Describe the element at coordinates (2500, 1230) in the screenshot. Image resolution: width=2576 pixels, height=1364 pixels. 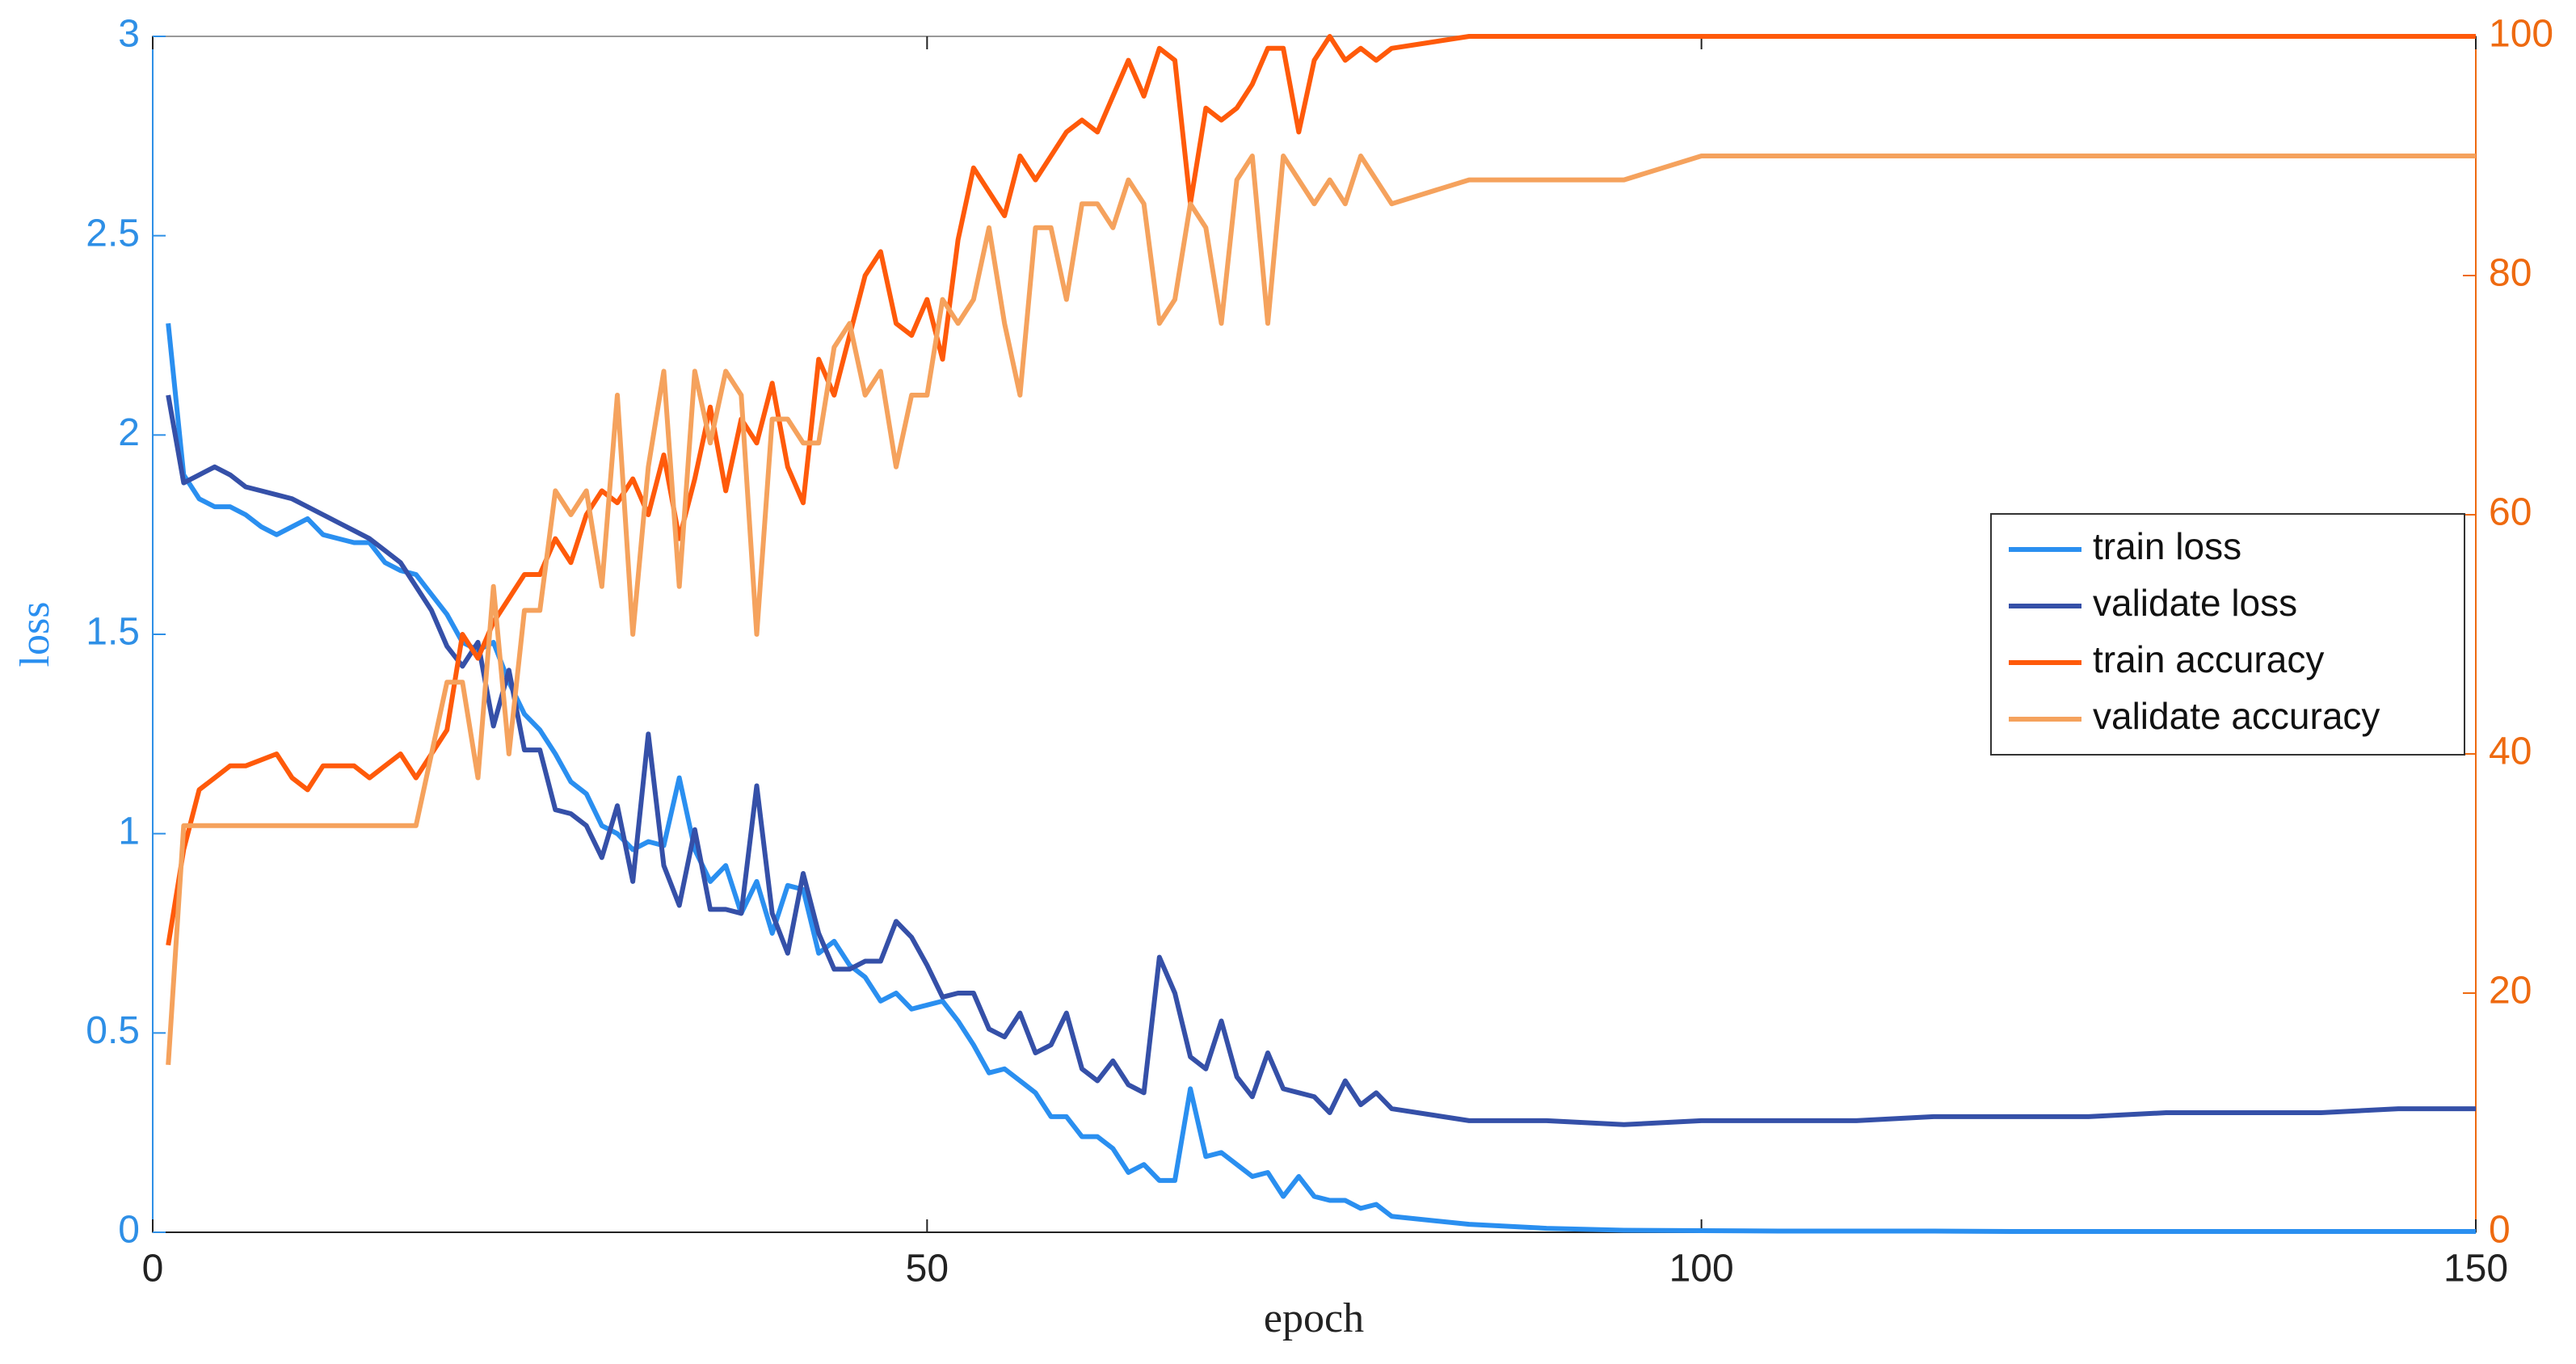
I see `y2-tick-label: 0` at that location.